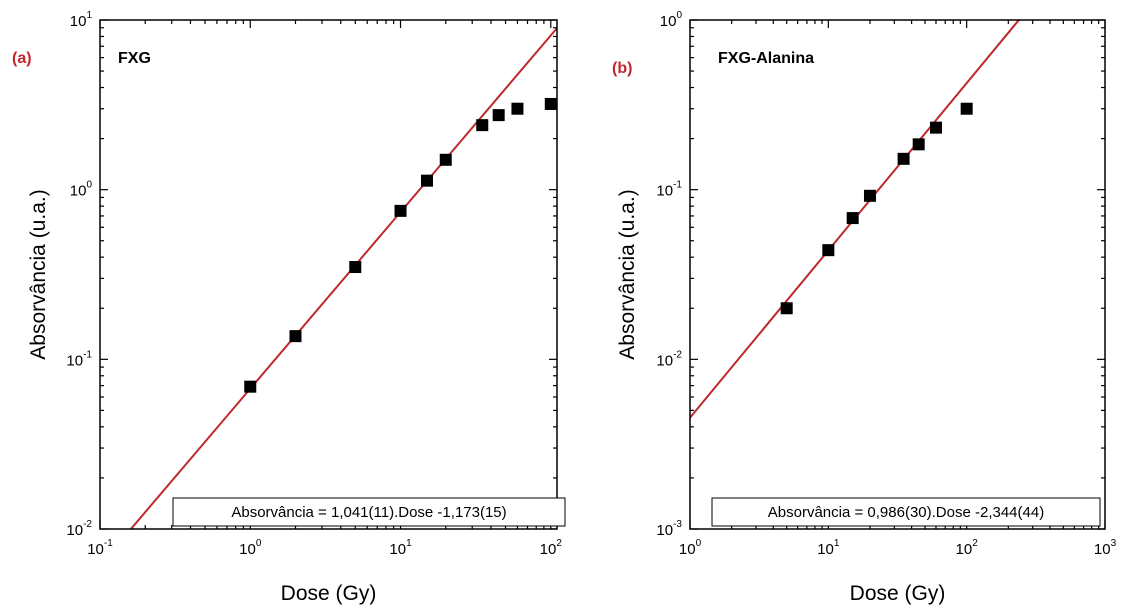  Describe the element at coordinates (1105, 548) in the screenshot. I see `x-tick-label: 10³` at that location.